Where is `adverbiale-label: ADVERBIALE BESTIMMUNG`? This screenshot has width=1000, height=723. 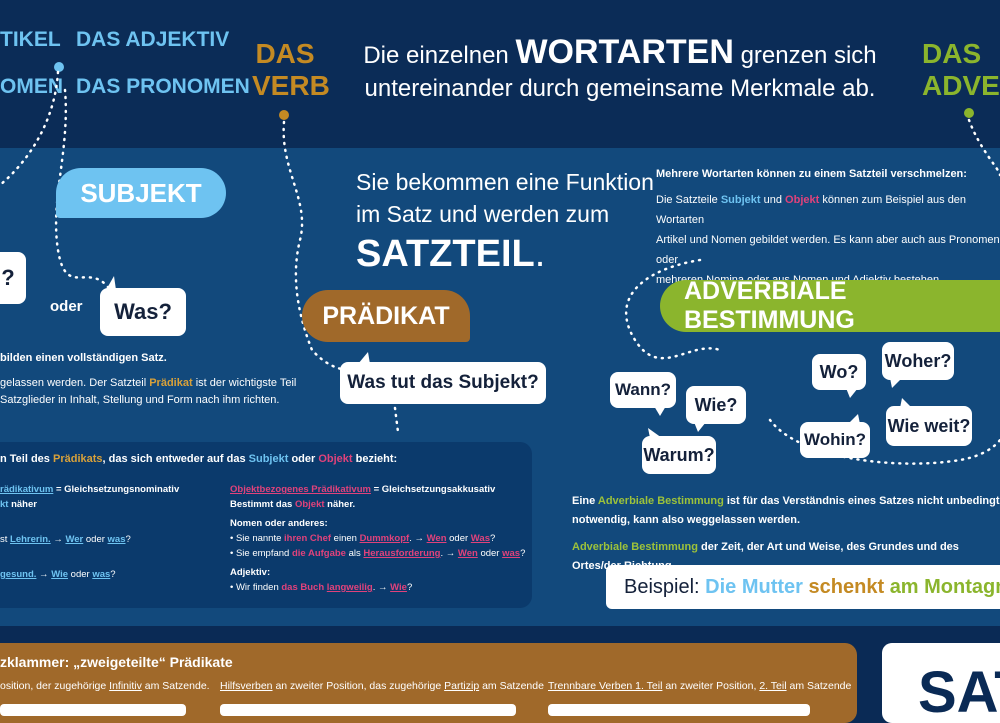
adverbiale-label: ADVERBIALE BESTIMMUNG is located at coordinates (830, 305).